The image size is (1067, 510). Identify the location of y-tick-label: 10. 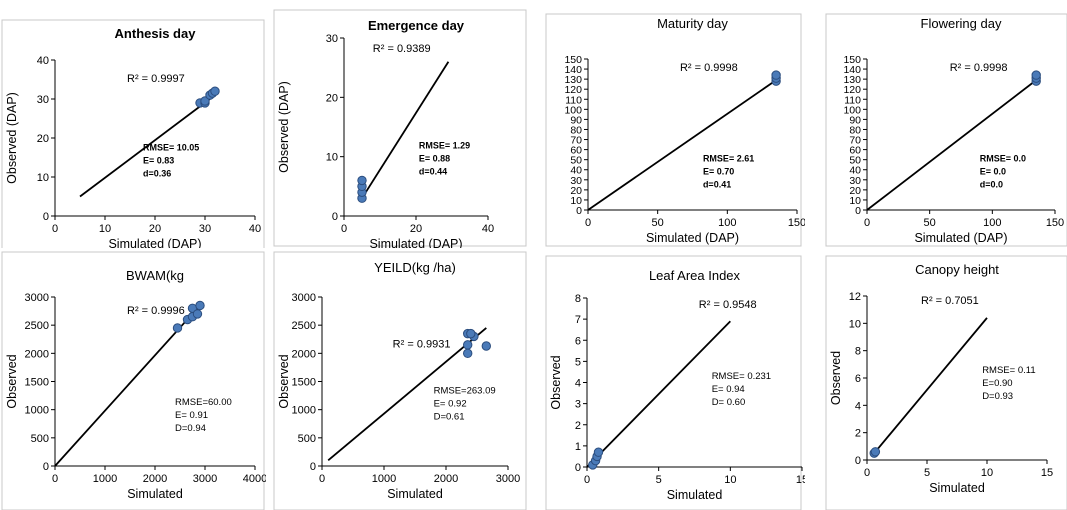
(855, 324).